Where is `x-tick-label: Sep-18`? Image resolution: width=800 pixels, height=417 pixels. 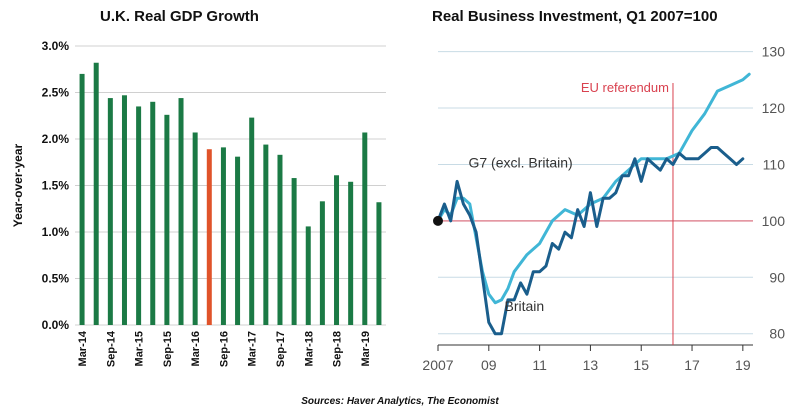 x-tick-label: Sep-18 is located at coordinates (338, 349).